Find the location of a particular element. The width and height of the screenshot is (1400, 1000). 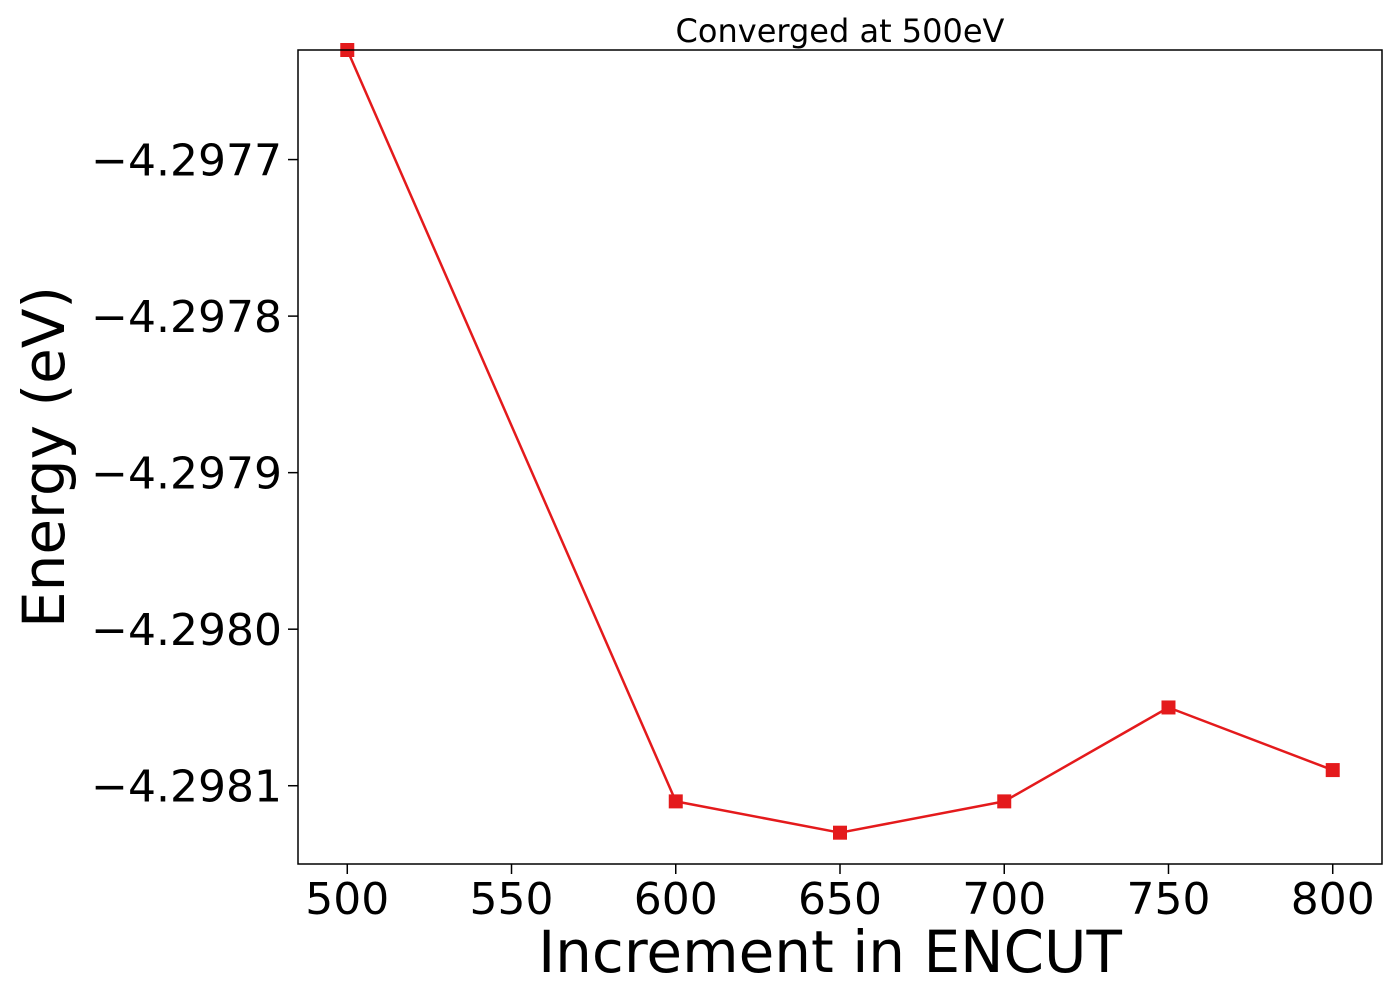

x-tick-label: 650 is located at coordinates (840, 899).